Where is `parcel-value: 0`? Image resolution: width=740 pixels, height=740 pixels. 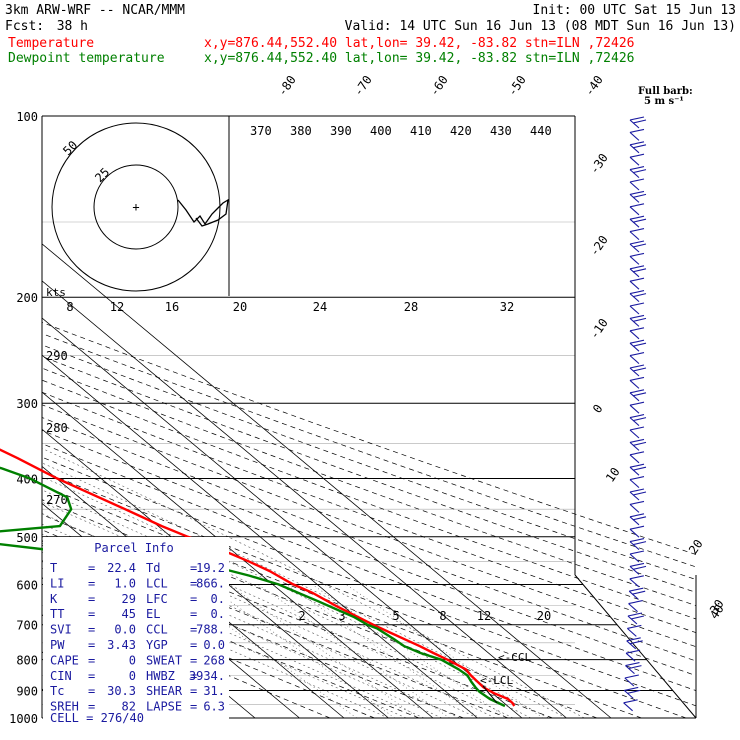 parcel-value: 0 is located at coordinates (132, 676).